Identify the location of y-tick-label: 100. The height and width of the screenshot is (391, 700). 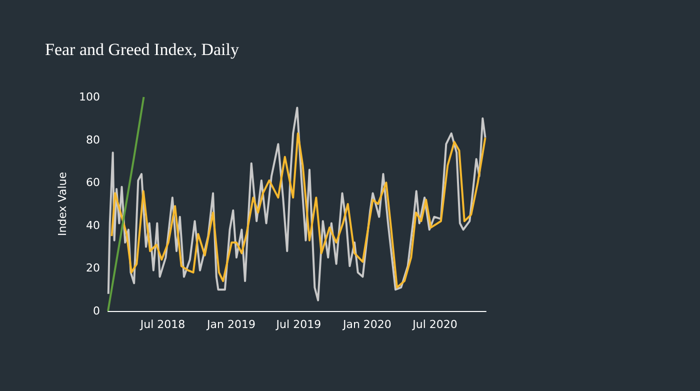
(89, 97).